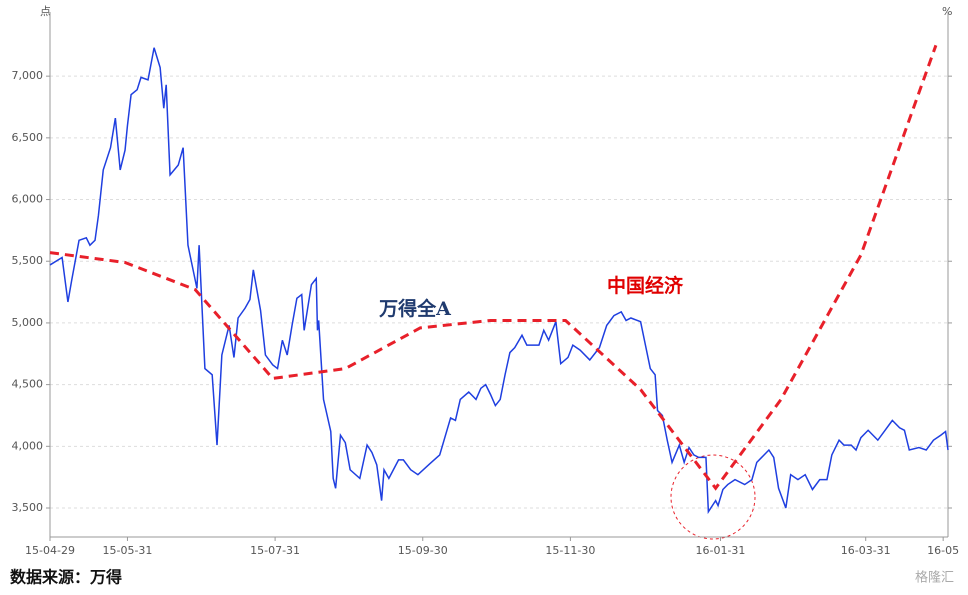 This screenshot has width=968, height=595. I want to click on x-tick-label: 15-07-31, so click(275, 550).